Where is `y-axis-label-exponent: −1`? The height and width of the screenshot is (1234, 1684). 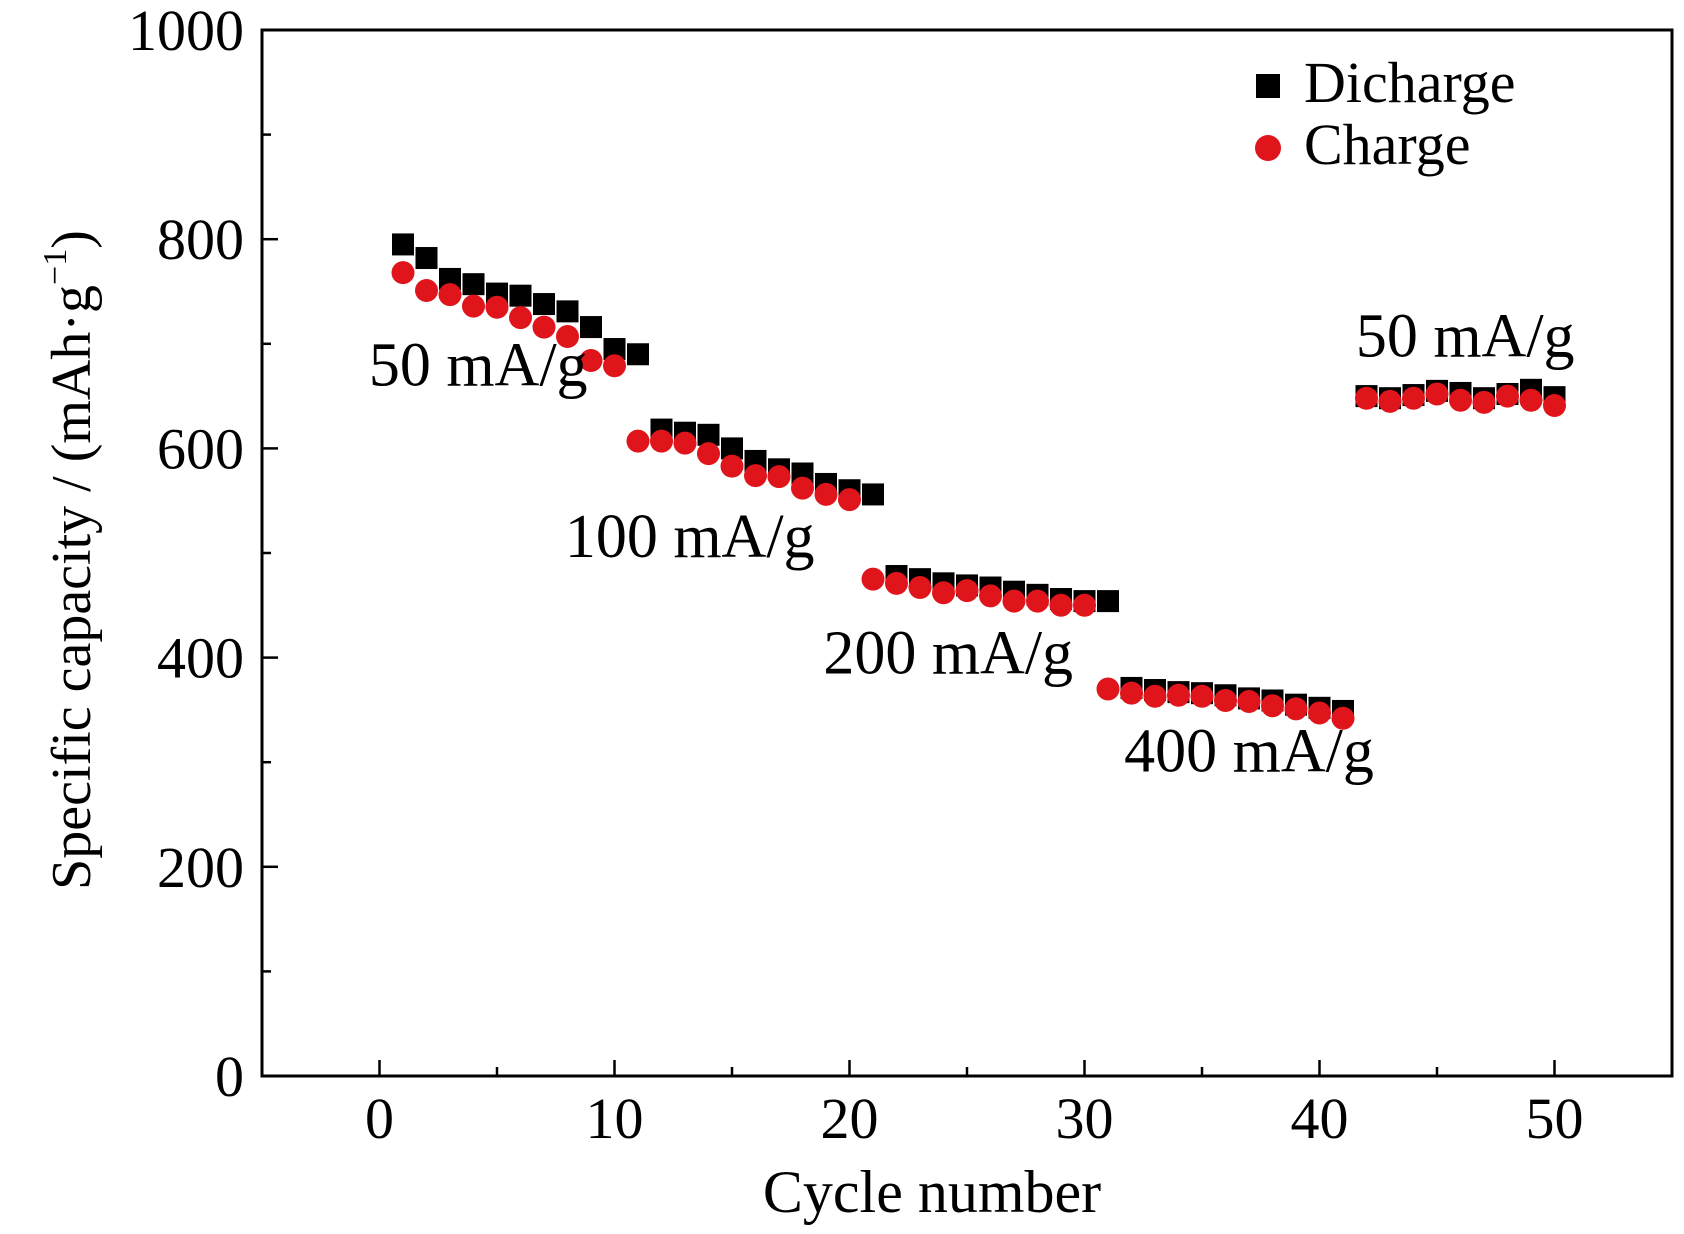 y-axis-label-exponent: −1 is located at coordinates (55, 267).